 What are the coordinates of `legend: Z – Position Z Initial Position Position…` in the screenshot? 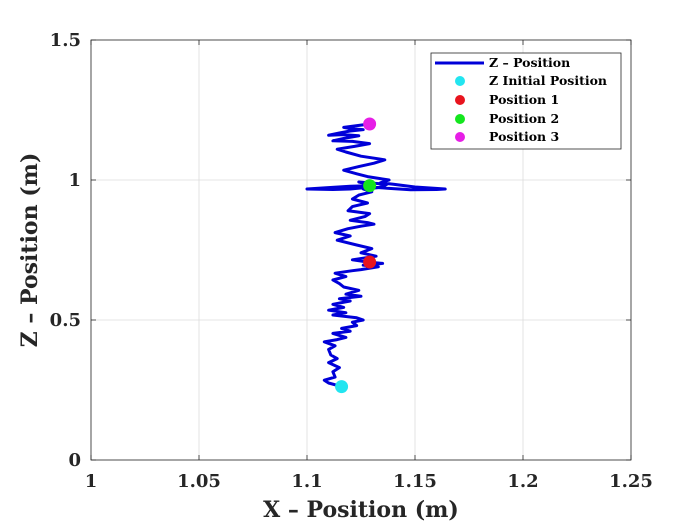 It's located at (526, 101).